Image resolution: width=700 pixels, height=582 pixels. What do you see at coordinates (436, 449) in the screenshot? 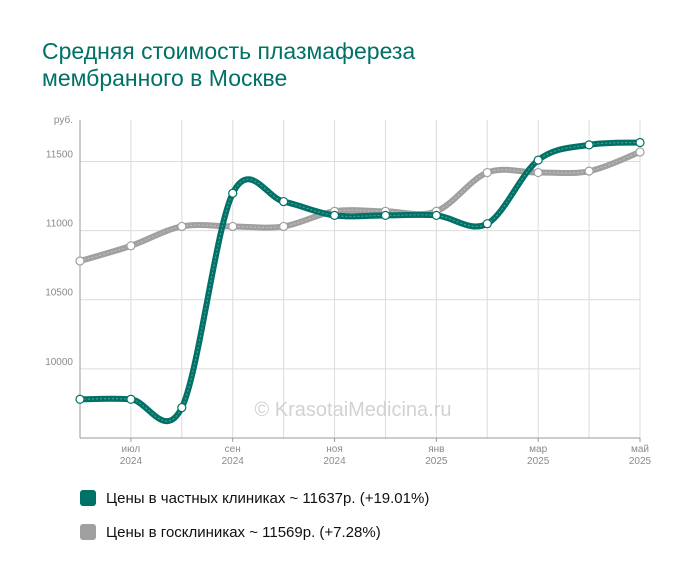
I see `x-tick-label-month: янв` at bounding box center [436, 449].